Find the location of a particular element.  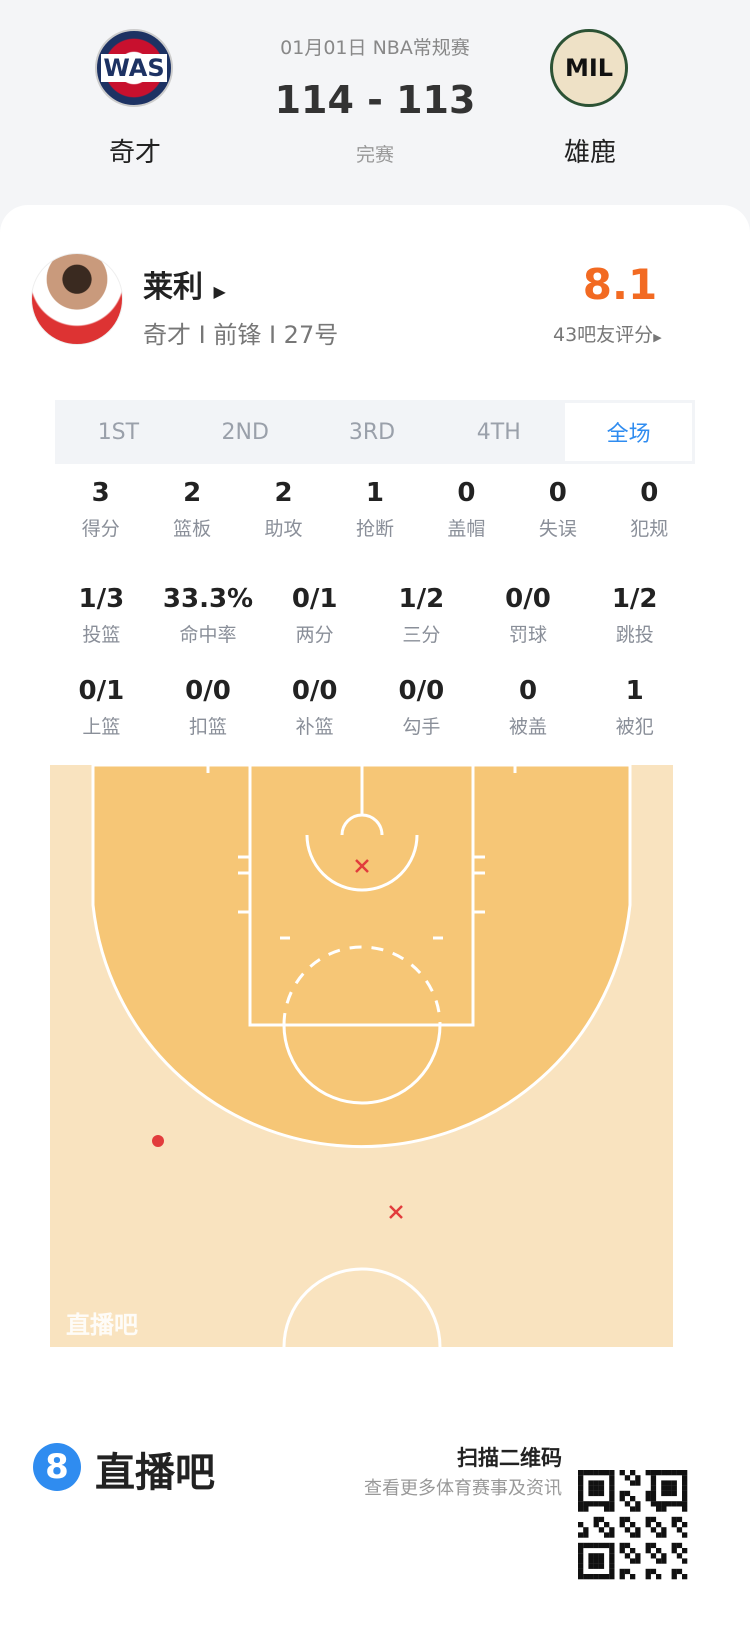

period-tabs: 1ST 2ND 3RD 4TH 全场 is located at coordinates (375, 432).